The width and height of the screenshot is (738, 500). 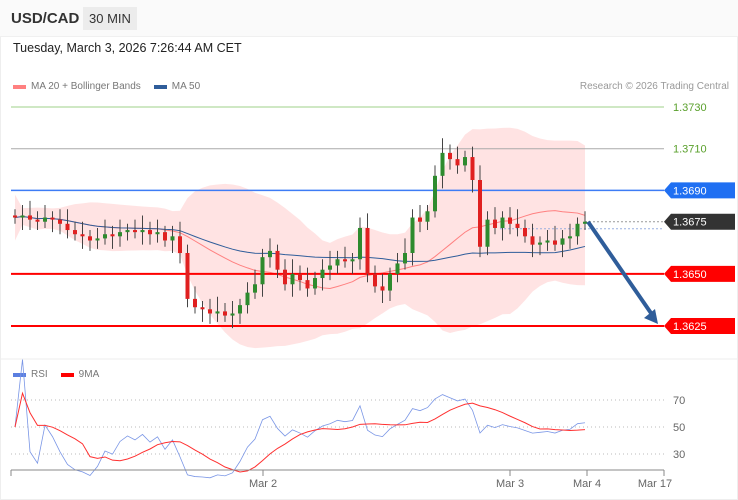 What do you see at coordinates (690, 108) in the screenshot?
I see `level-label: 1.3730` at bounding box center [690, 108].